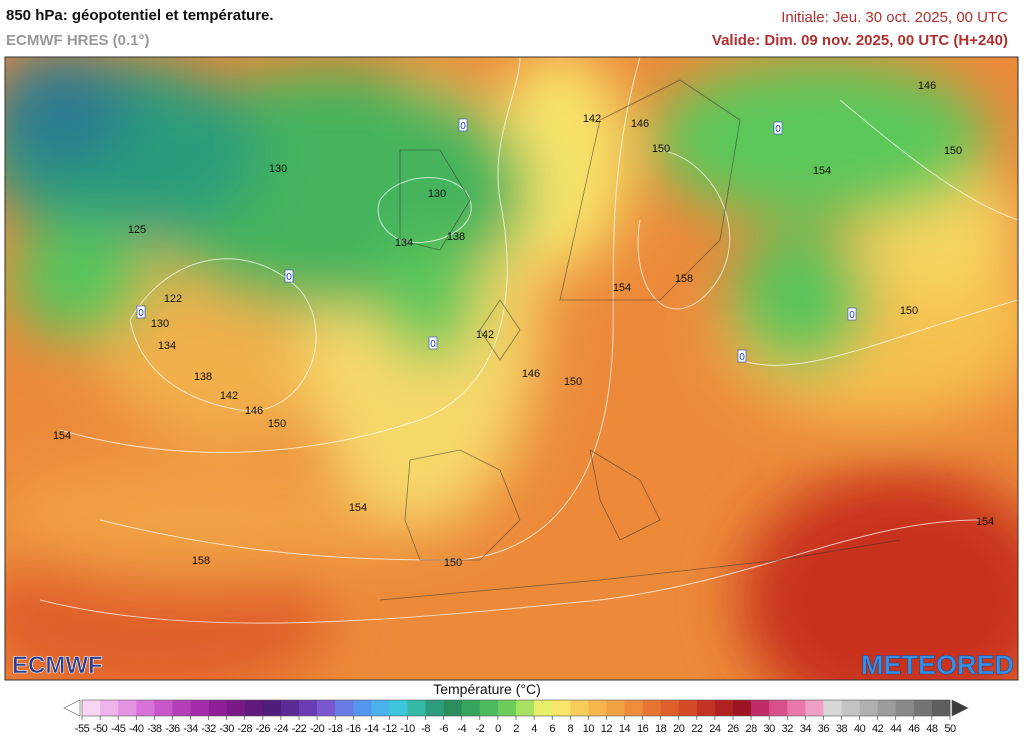 This screenshot has width=1024, height=736. What do you see at coordinates (154, 729) in the screenshot?
I see `colorbar-label: -38` at bounding box center [154, 729].